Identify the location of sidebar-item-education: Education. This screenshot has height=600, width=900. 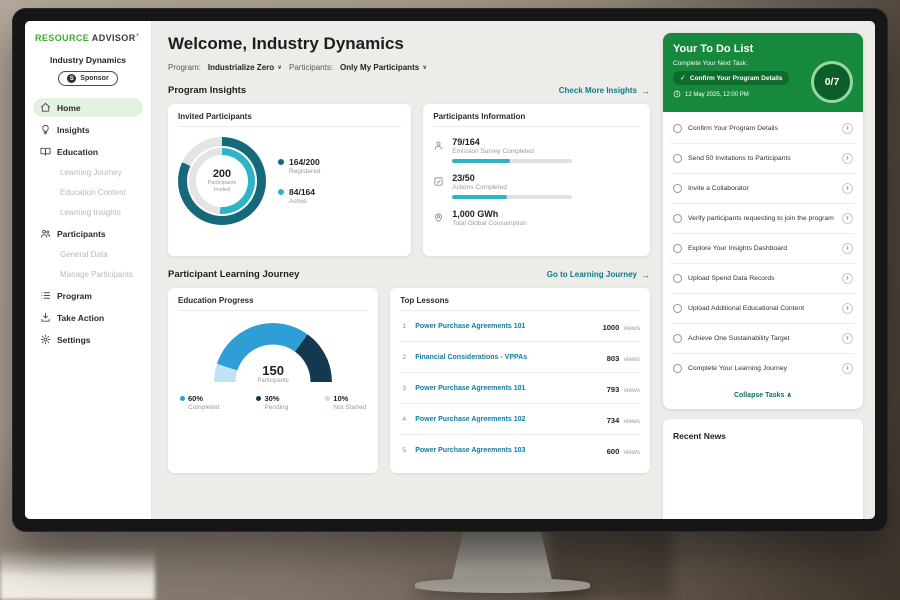
(88, 151).